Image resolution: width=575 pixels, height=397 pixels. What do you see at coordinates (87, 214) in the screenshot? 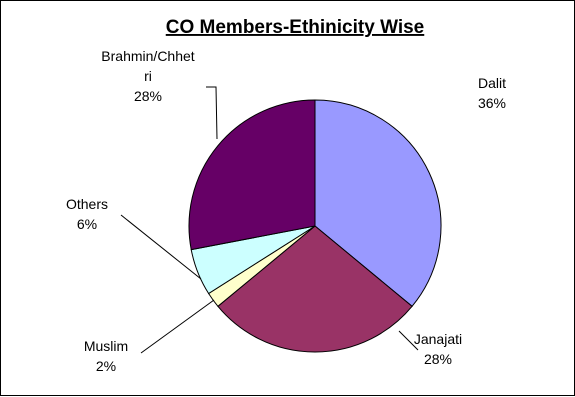
I see `slice-label-others: Others 6%` at bounding box center [87, 214].